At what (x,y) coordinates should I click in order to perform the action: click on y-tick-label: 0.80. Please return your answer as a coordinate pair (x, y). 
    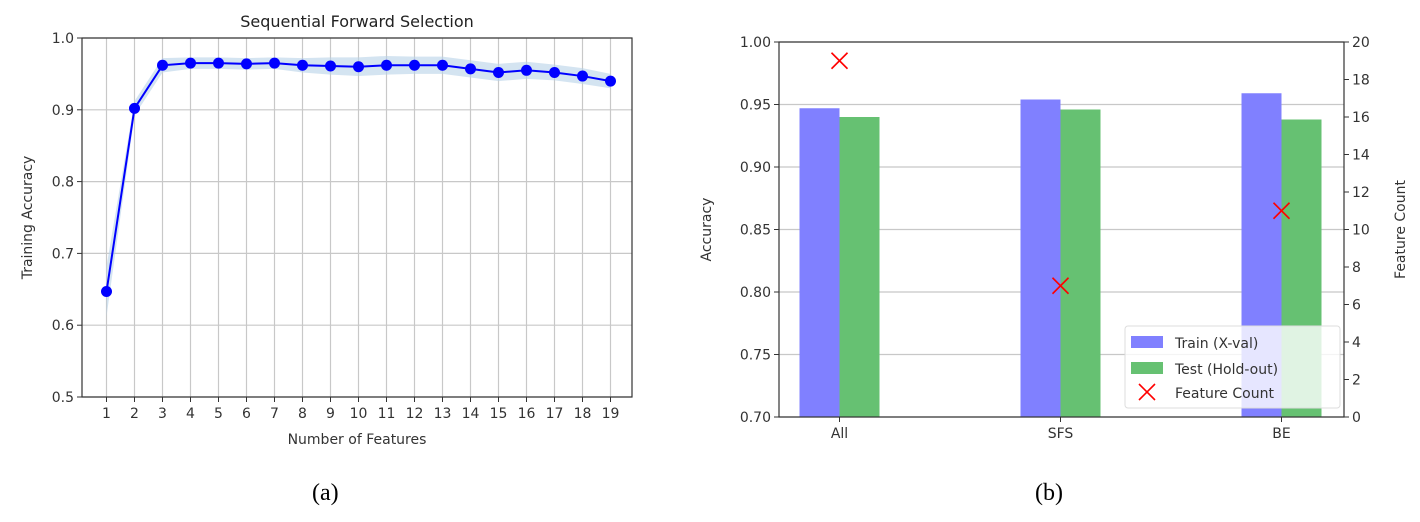
    Looking at the image, I should click on (755, 293).